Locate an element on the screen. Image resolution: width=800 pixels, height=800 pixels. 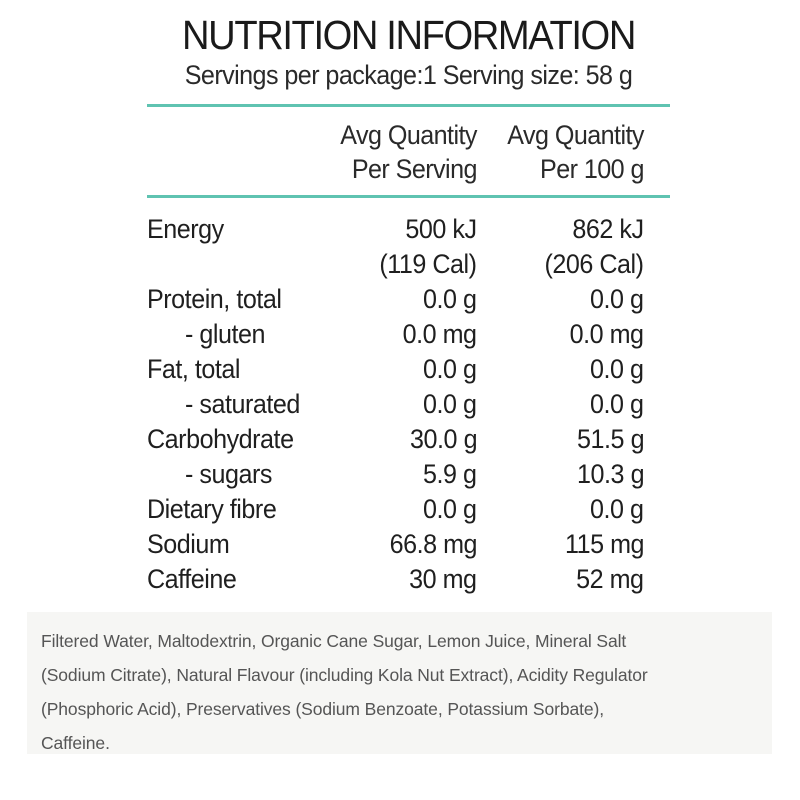
table-row: - saturated 0.0 g 0.0 g is located at coordinates (408, 404).